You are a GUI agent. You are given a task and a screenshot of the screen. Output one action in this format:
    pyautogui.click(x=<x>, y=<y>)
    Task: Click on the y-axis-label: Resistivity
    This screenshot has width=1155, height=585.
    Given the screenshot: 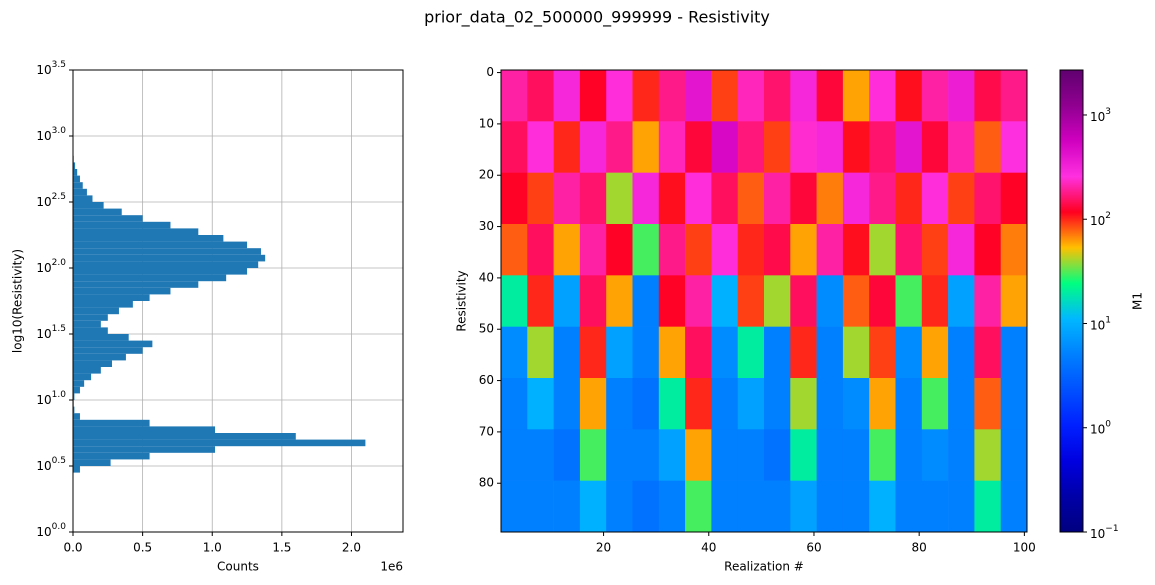 What is the action you would take?
    pyautogui.click(x=462, y=300)
    